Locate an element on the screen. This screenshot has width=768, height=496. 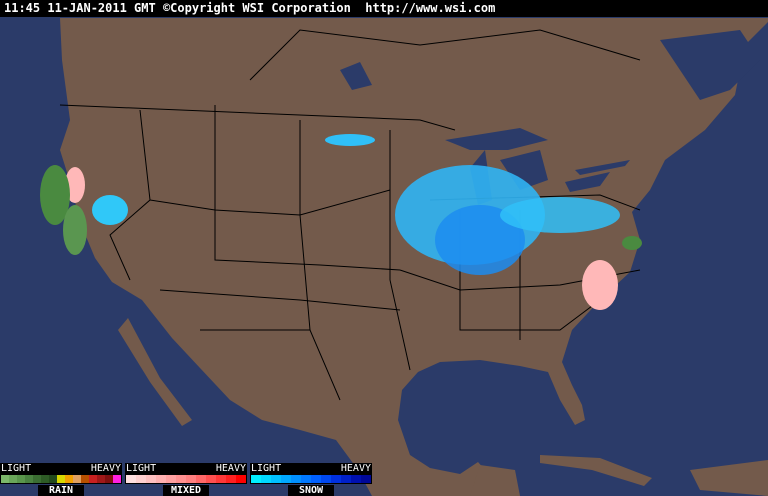
copyright: ©Copyright WSI Corporation is located at coordinates (256, 8).